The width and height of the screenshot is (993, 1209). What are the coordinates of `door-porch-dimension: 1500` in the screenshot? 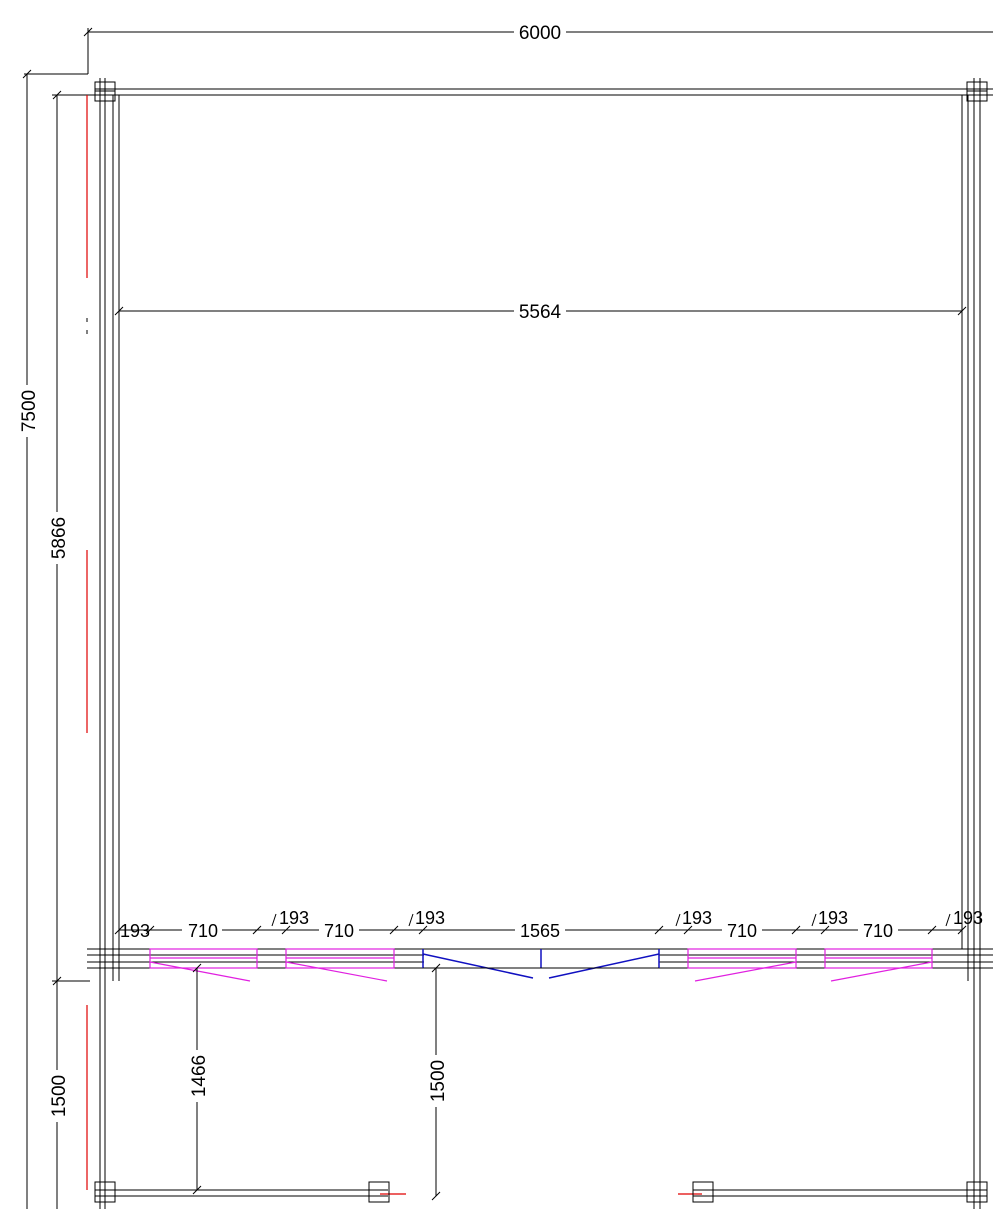 It's located at (438, 1082).